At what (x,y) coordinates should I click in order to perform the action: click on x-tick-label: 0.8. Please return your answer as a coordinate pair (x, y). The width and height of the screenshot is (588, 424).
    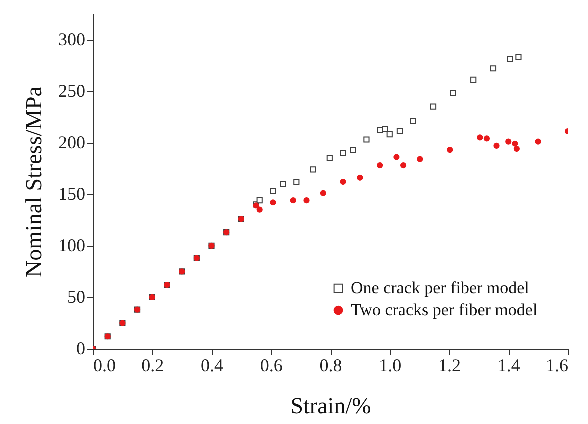
    Looking at the image, I should click on (331, 366).